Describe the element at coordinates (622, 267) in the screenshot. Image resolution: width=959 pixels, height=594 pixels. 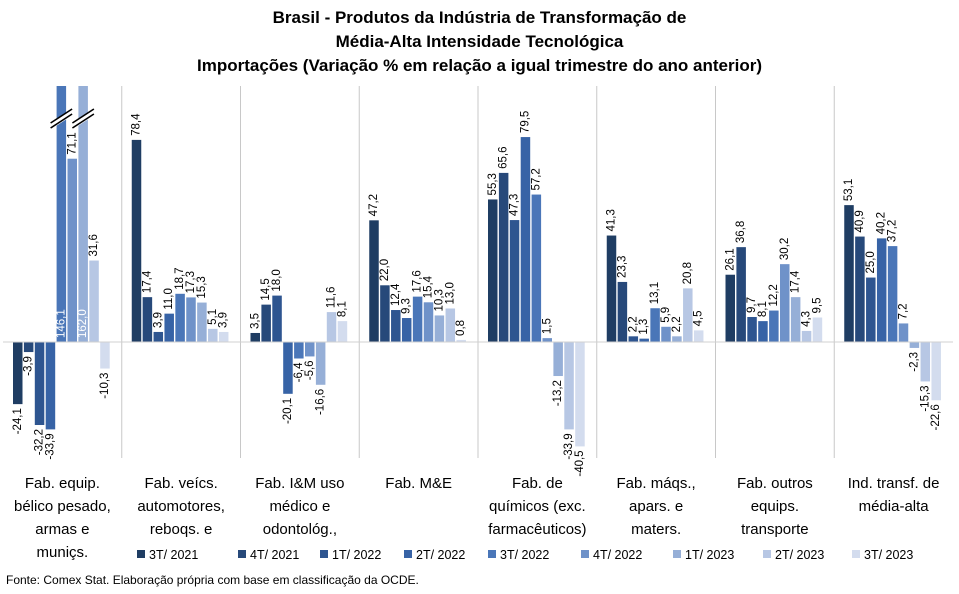
I see `data-label: 23,3` at that location.